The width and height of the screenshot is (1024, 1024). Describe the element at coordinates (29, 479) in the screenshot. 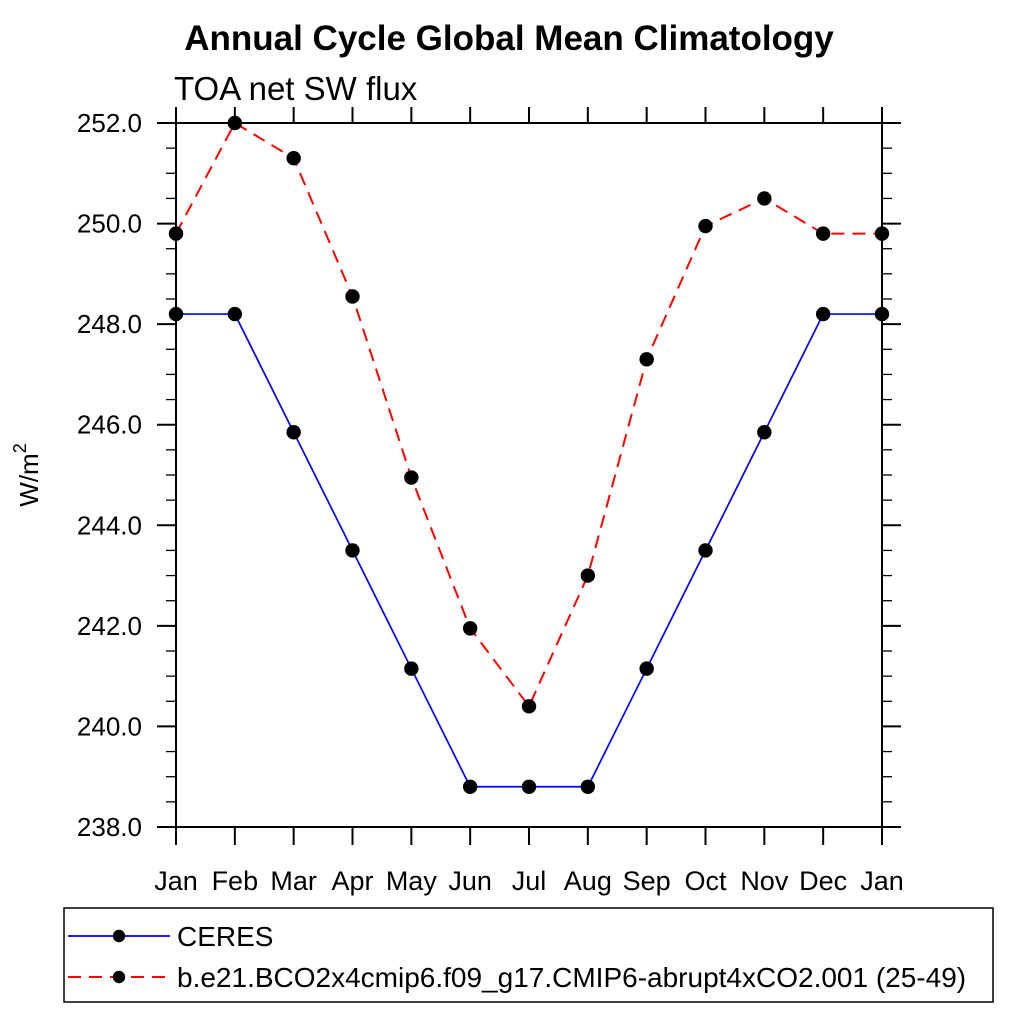

I see `y-axis-label-base: W/m` at that location.